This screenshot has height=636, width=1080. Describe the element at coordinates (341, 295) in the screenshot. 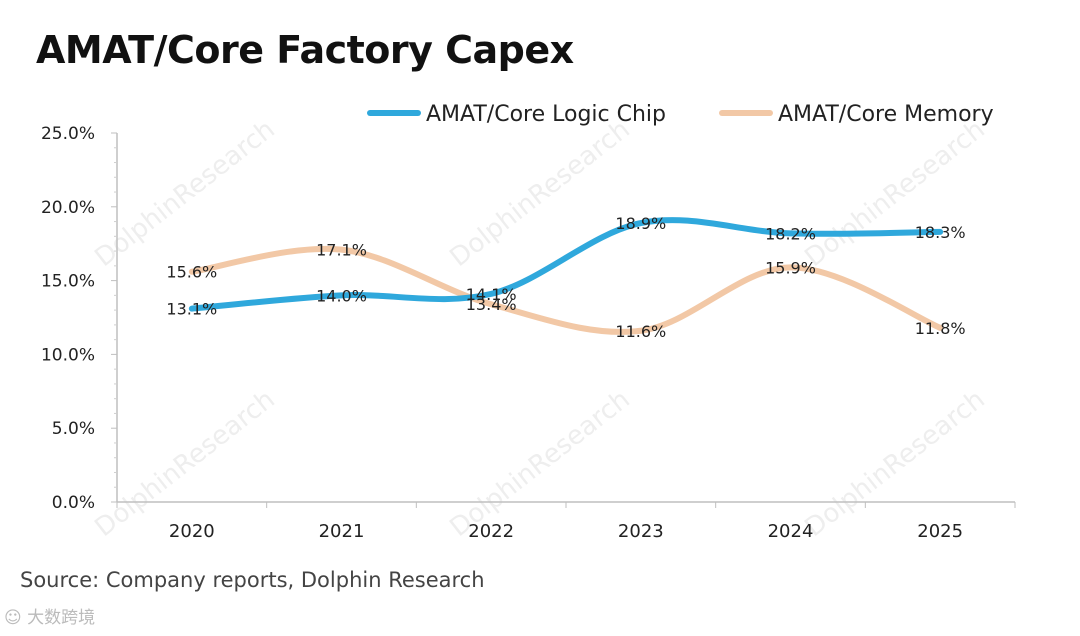

I see `data-label: 14.0%` at that location.